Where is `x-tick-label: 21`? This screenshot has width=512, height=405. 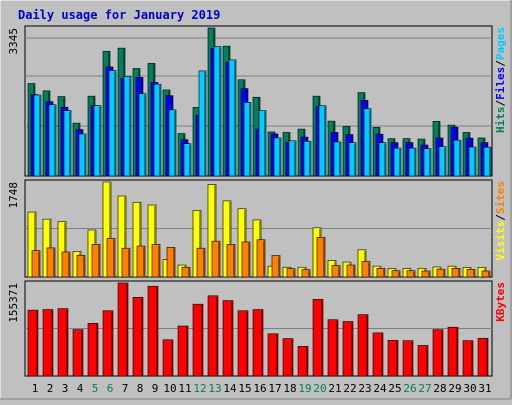 x-tick-label: 21 is located at coordinates (334, 388).